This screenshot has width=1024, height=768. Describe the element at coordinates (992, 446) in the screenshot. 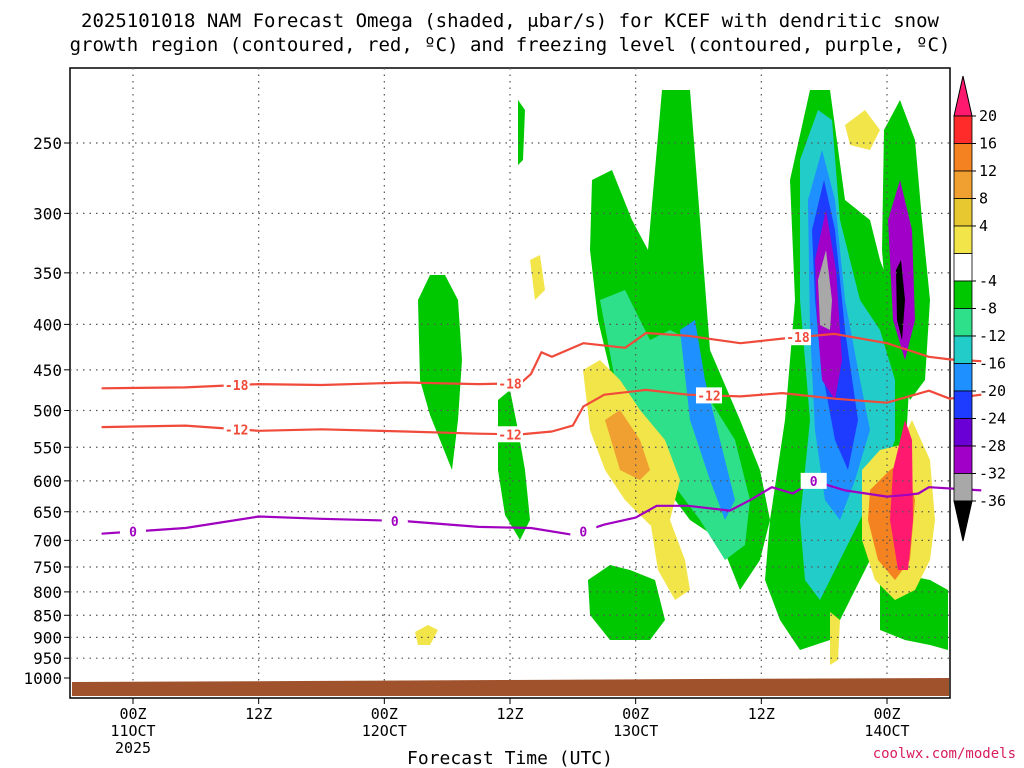

I see `colorbar-label: -28` at that location.